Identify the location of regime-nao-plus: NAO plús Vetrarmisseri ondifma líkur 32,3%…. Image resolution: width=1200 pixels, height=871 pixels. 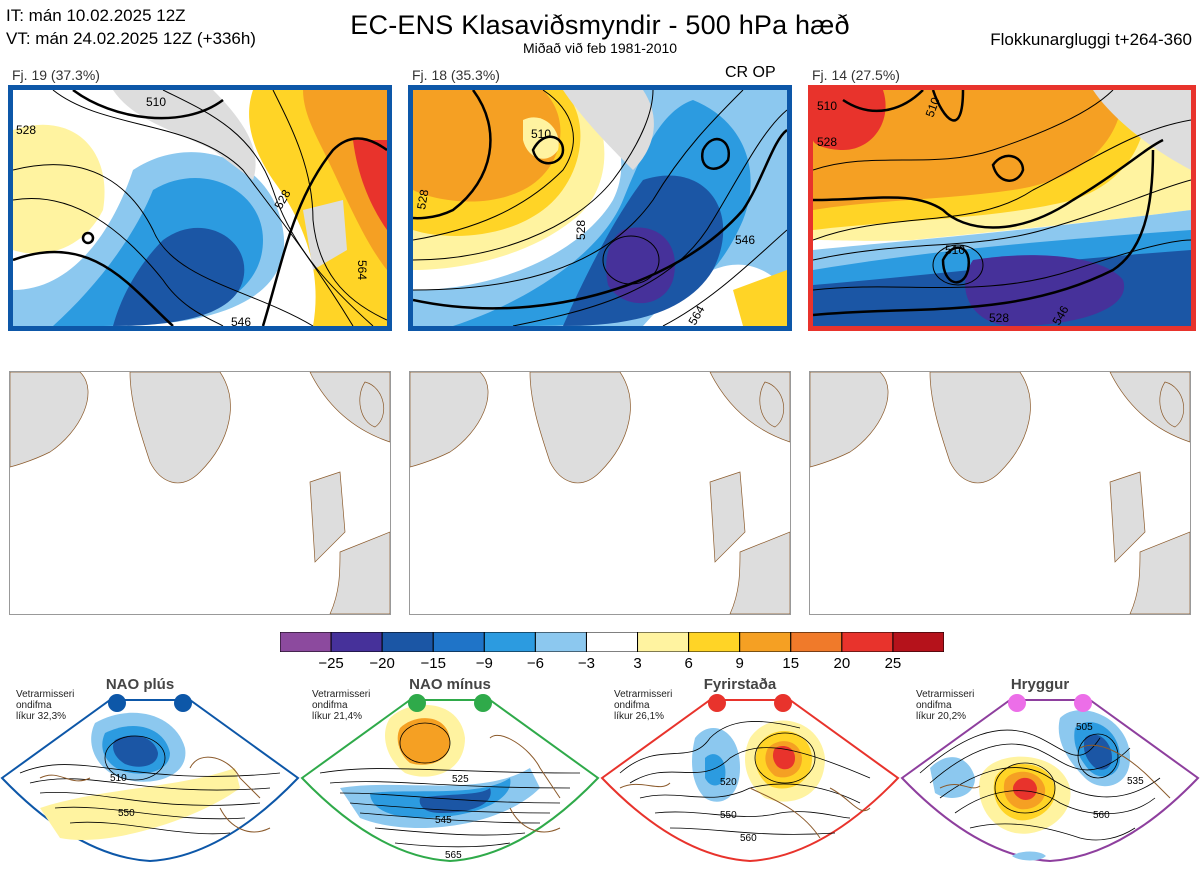
(150, 773).